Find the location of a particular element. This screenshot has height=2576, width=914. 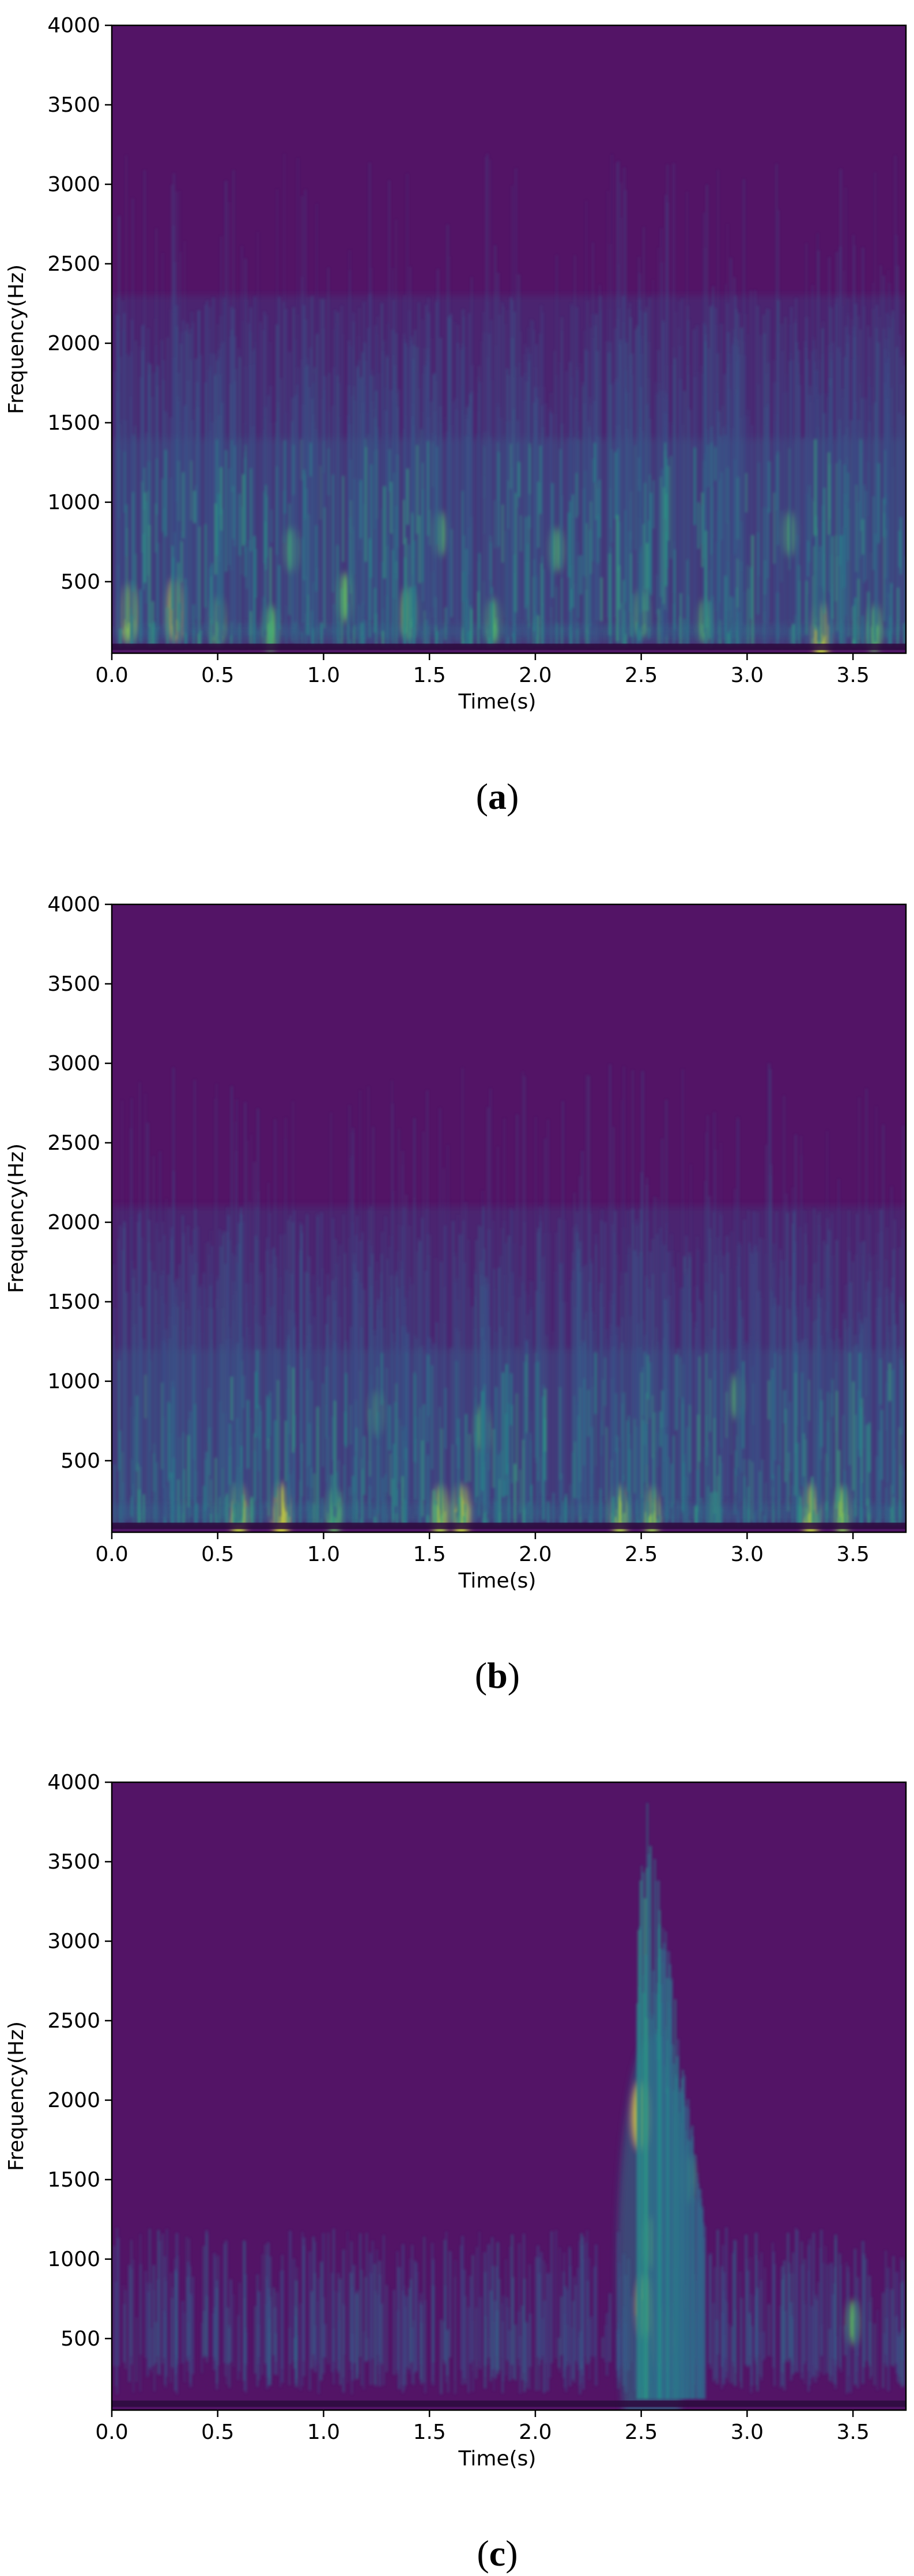

panel-label: (c) is located at coordinates (497, 2553).